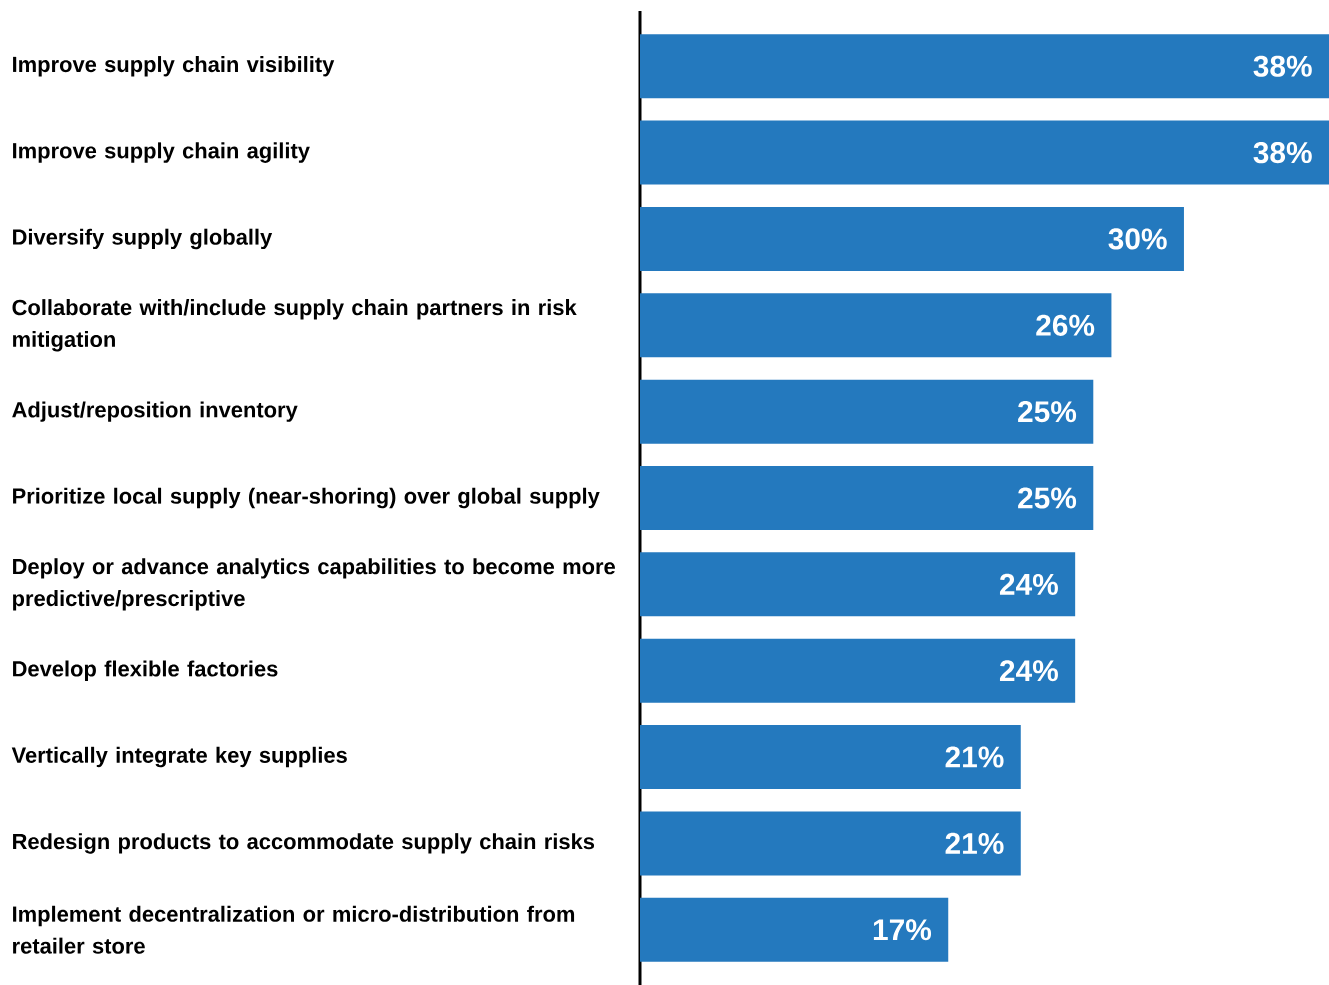 The height and width of the screenshot is (985, 1329). What do you see at coordinates (143, 239) in the screenshot?
I see `y-tick-label: Diversify supply globally` at bounding box center [143, 239].